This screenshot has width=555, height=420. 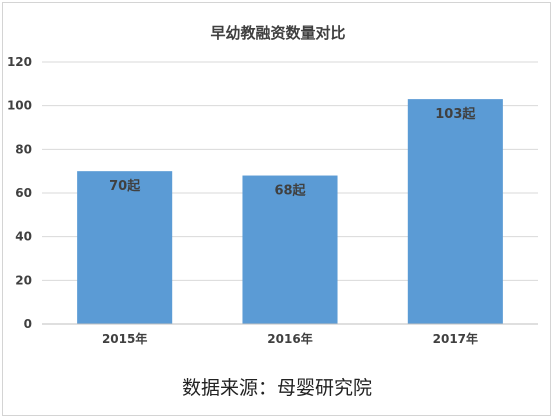 What do you see at coordinates (23, 149) in the screenshot?
I see `y-tick-label: 80` at bounding box center [23, 149].